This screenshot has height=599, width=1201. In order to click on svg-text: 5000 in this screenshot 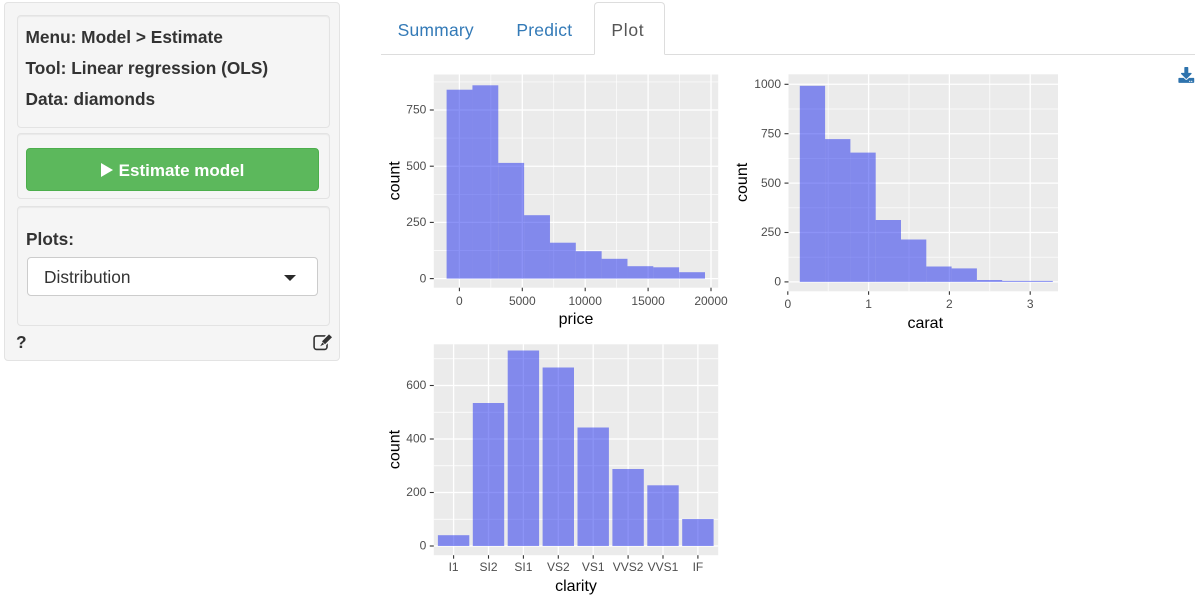, I will do `click(522, 301)`.